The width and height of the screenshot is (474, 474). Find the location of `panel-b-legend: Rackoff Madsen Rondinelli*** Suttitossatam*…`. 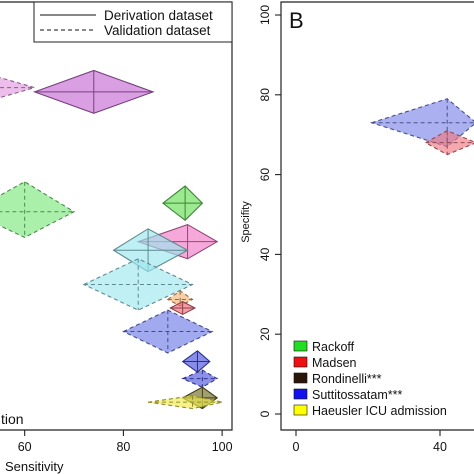

panel-b-legend: Rackoff Madsen Rondinelli*** Suttitossatam*… is located at coordinates (370, 379).